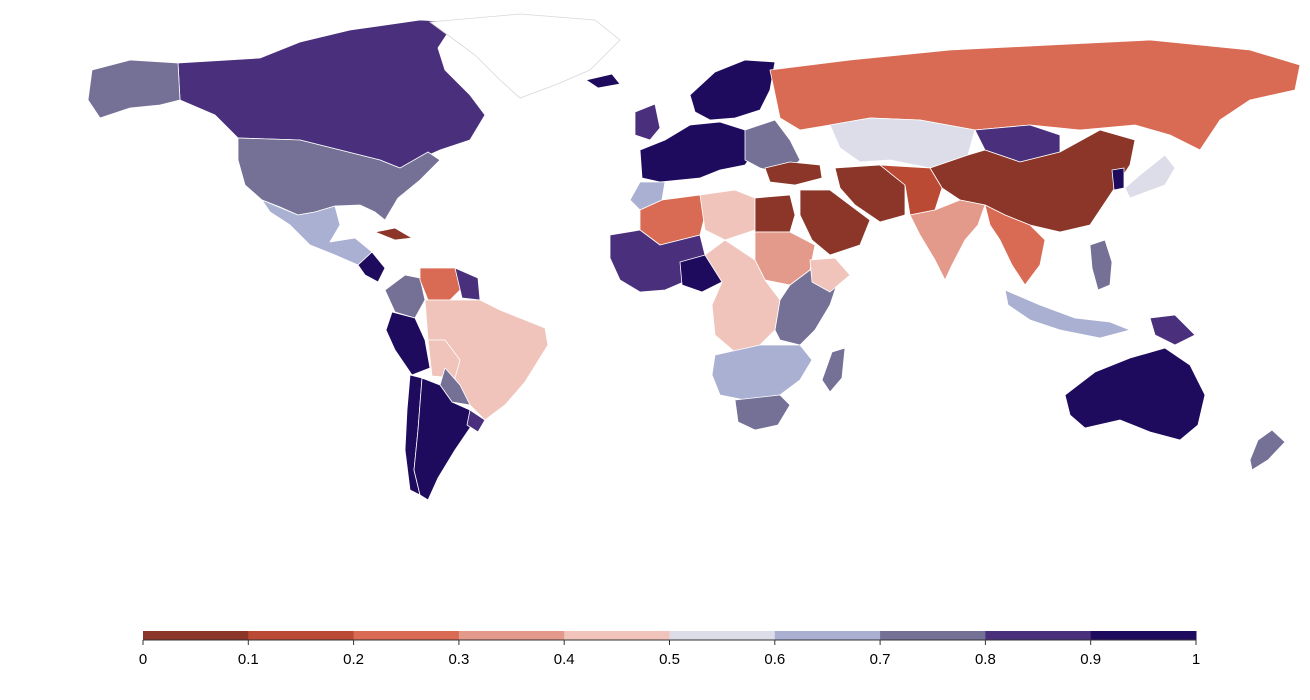 The image size is (1310, 700). Describe the element at coordinates (793, 173) in the screenshot. I see `region-turkey` at that location.